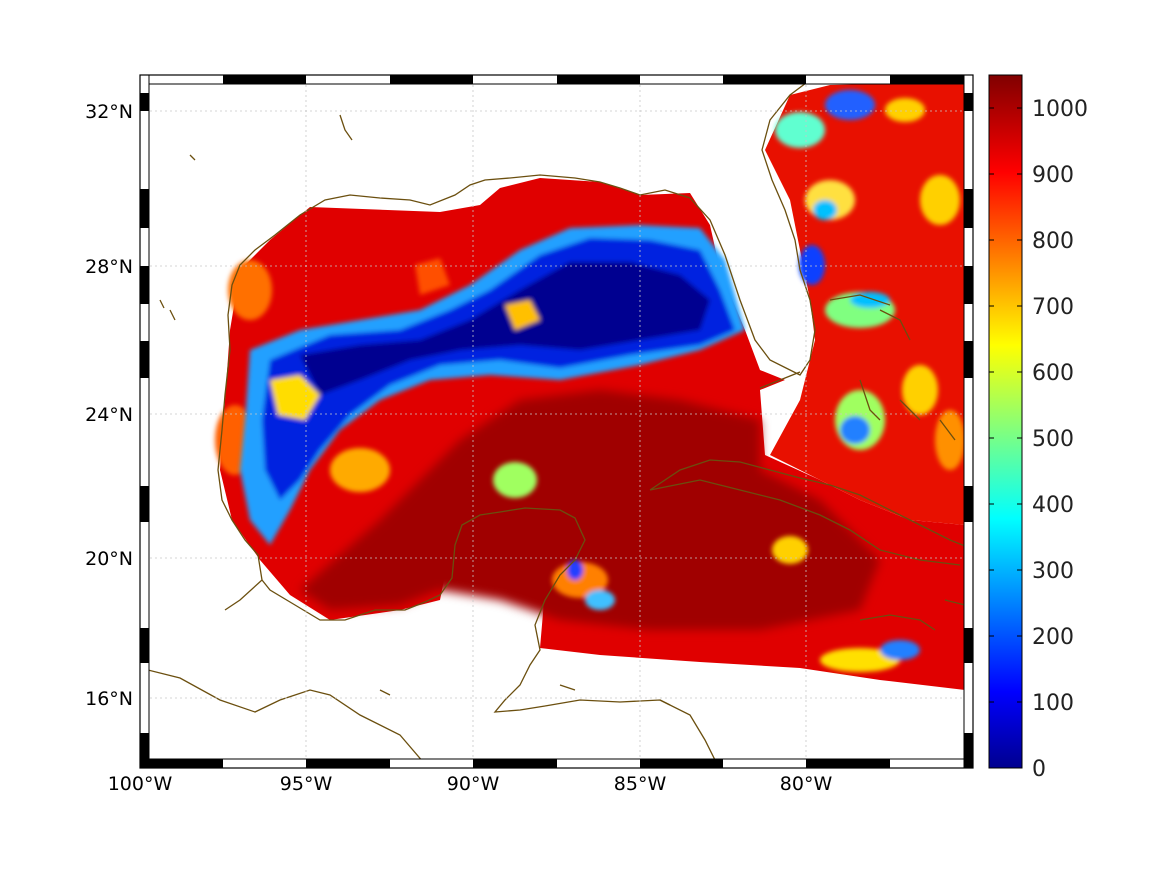  Describe the element at coordinates (1053, 175) in the screenshot. I see `colorbar-tick-label: 900` at that location.